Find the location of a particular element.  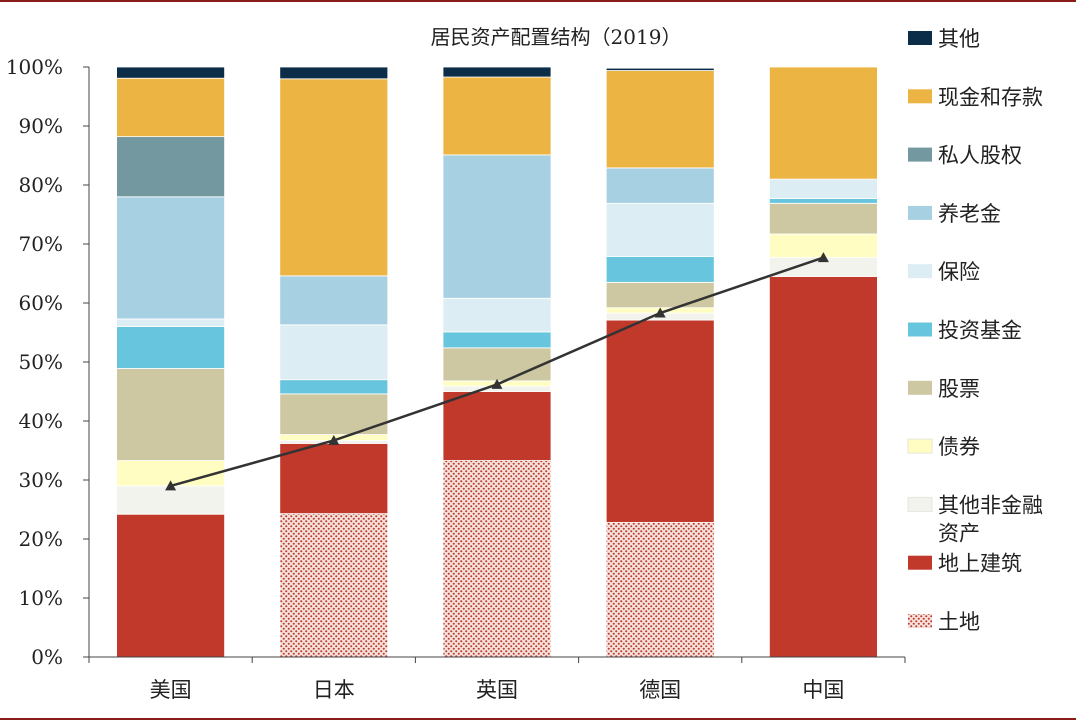

legend-item: 保险 is located at coordinates (944, 272).